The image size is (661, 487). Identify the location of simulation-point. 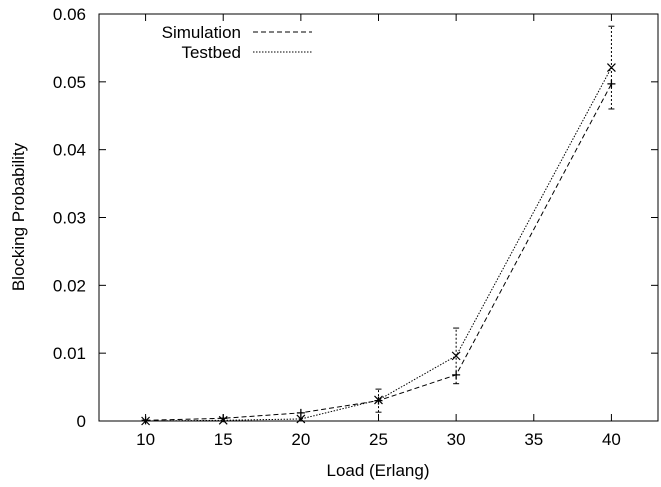
(300, 412).